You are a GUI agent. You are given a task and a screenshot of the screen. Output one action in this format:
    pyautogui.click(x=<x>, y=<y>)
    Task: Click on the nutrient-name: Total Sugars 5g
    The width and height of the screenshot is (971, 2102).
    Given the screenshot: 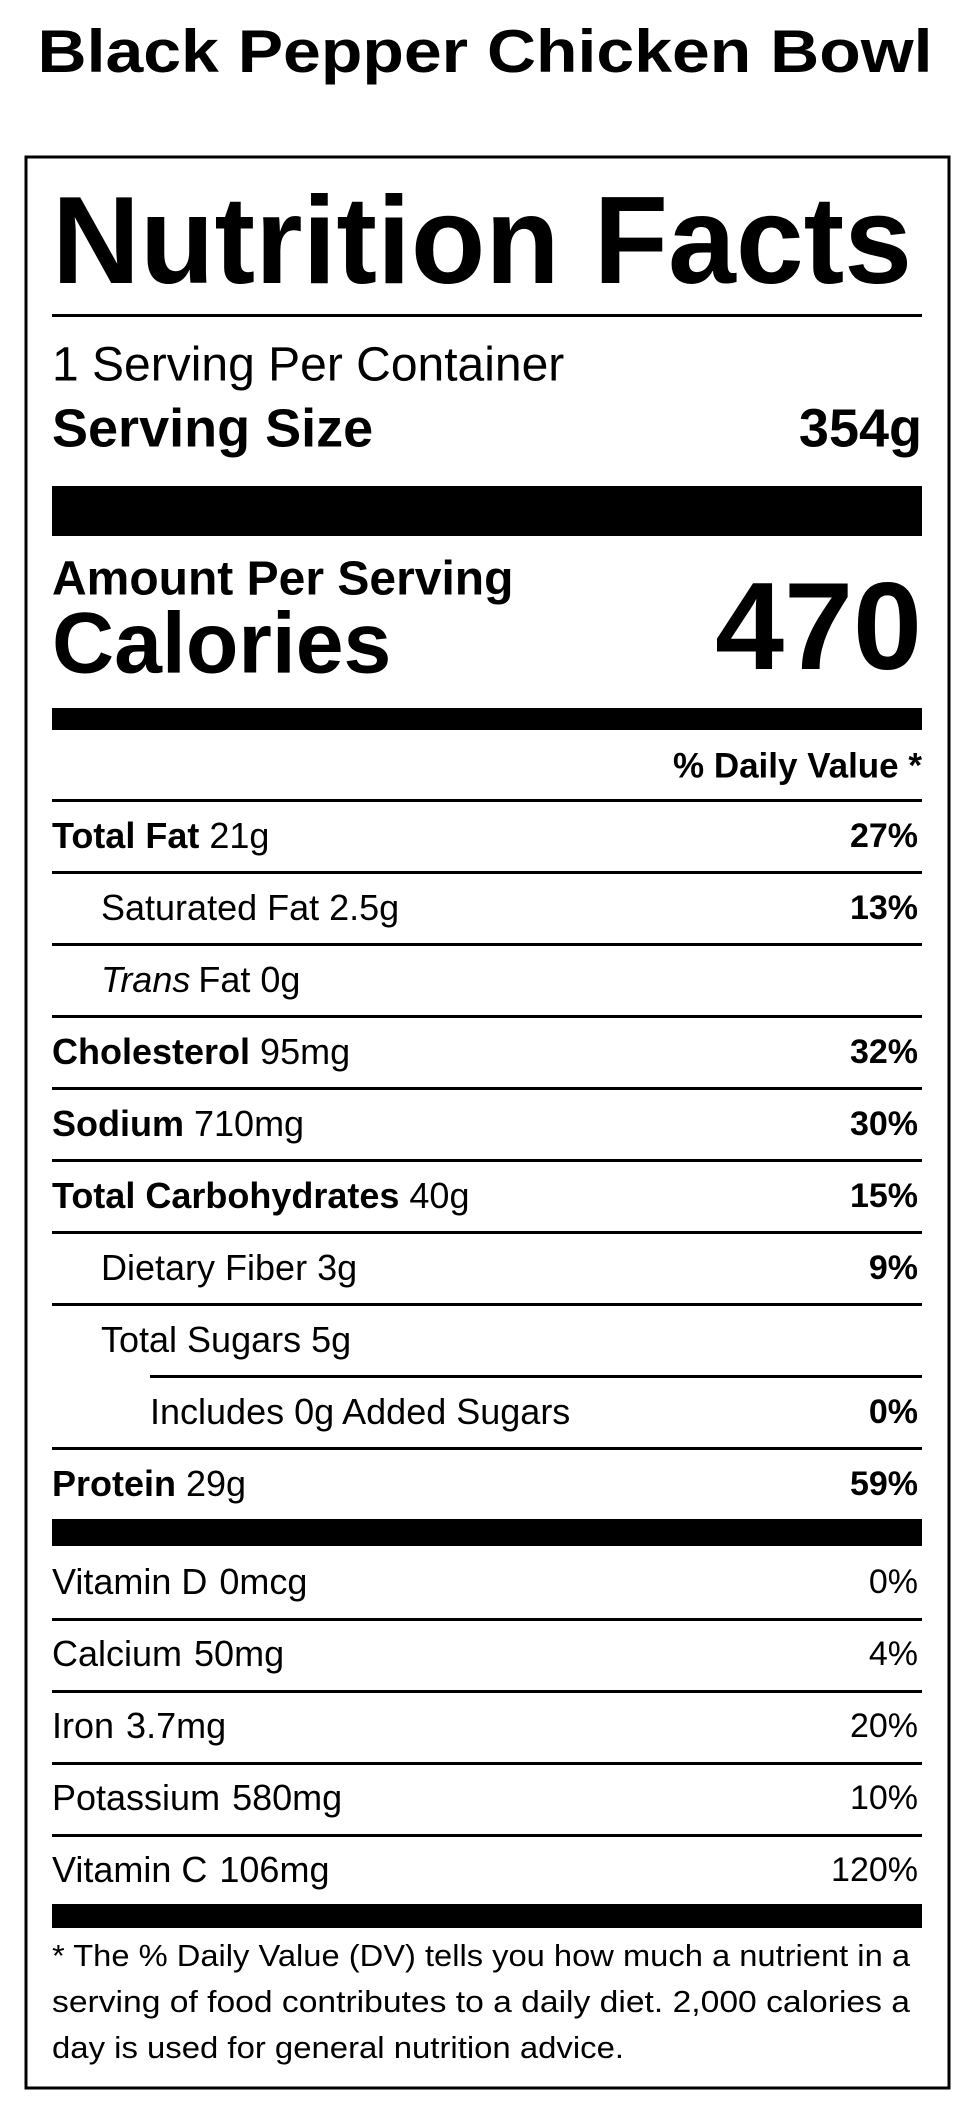 What is the action you would take?
    pyautogui.click(x=226, y=1339)
    